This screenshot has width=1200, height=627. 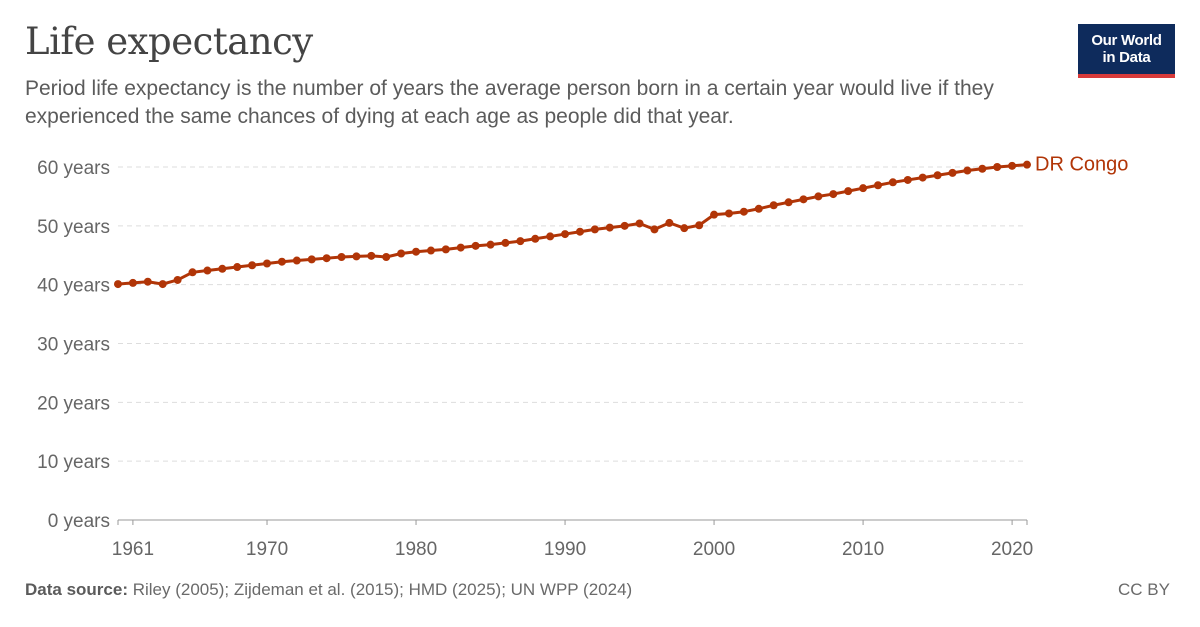 What do you see at coordinates (73, 168) in the screenshot?
I see `y-tick-label: 60 years` at bounding box center [73, 168].